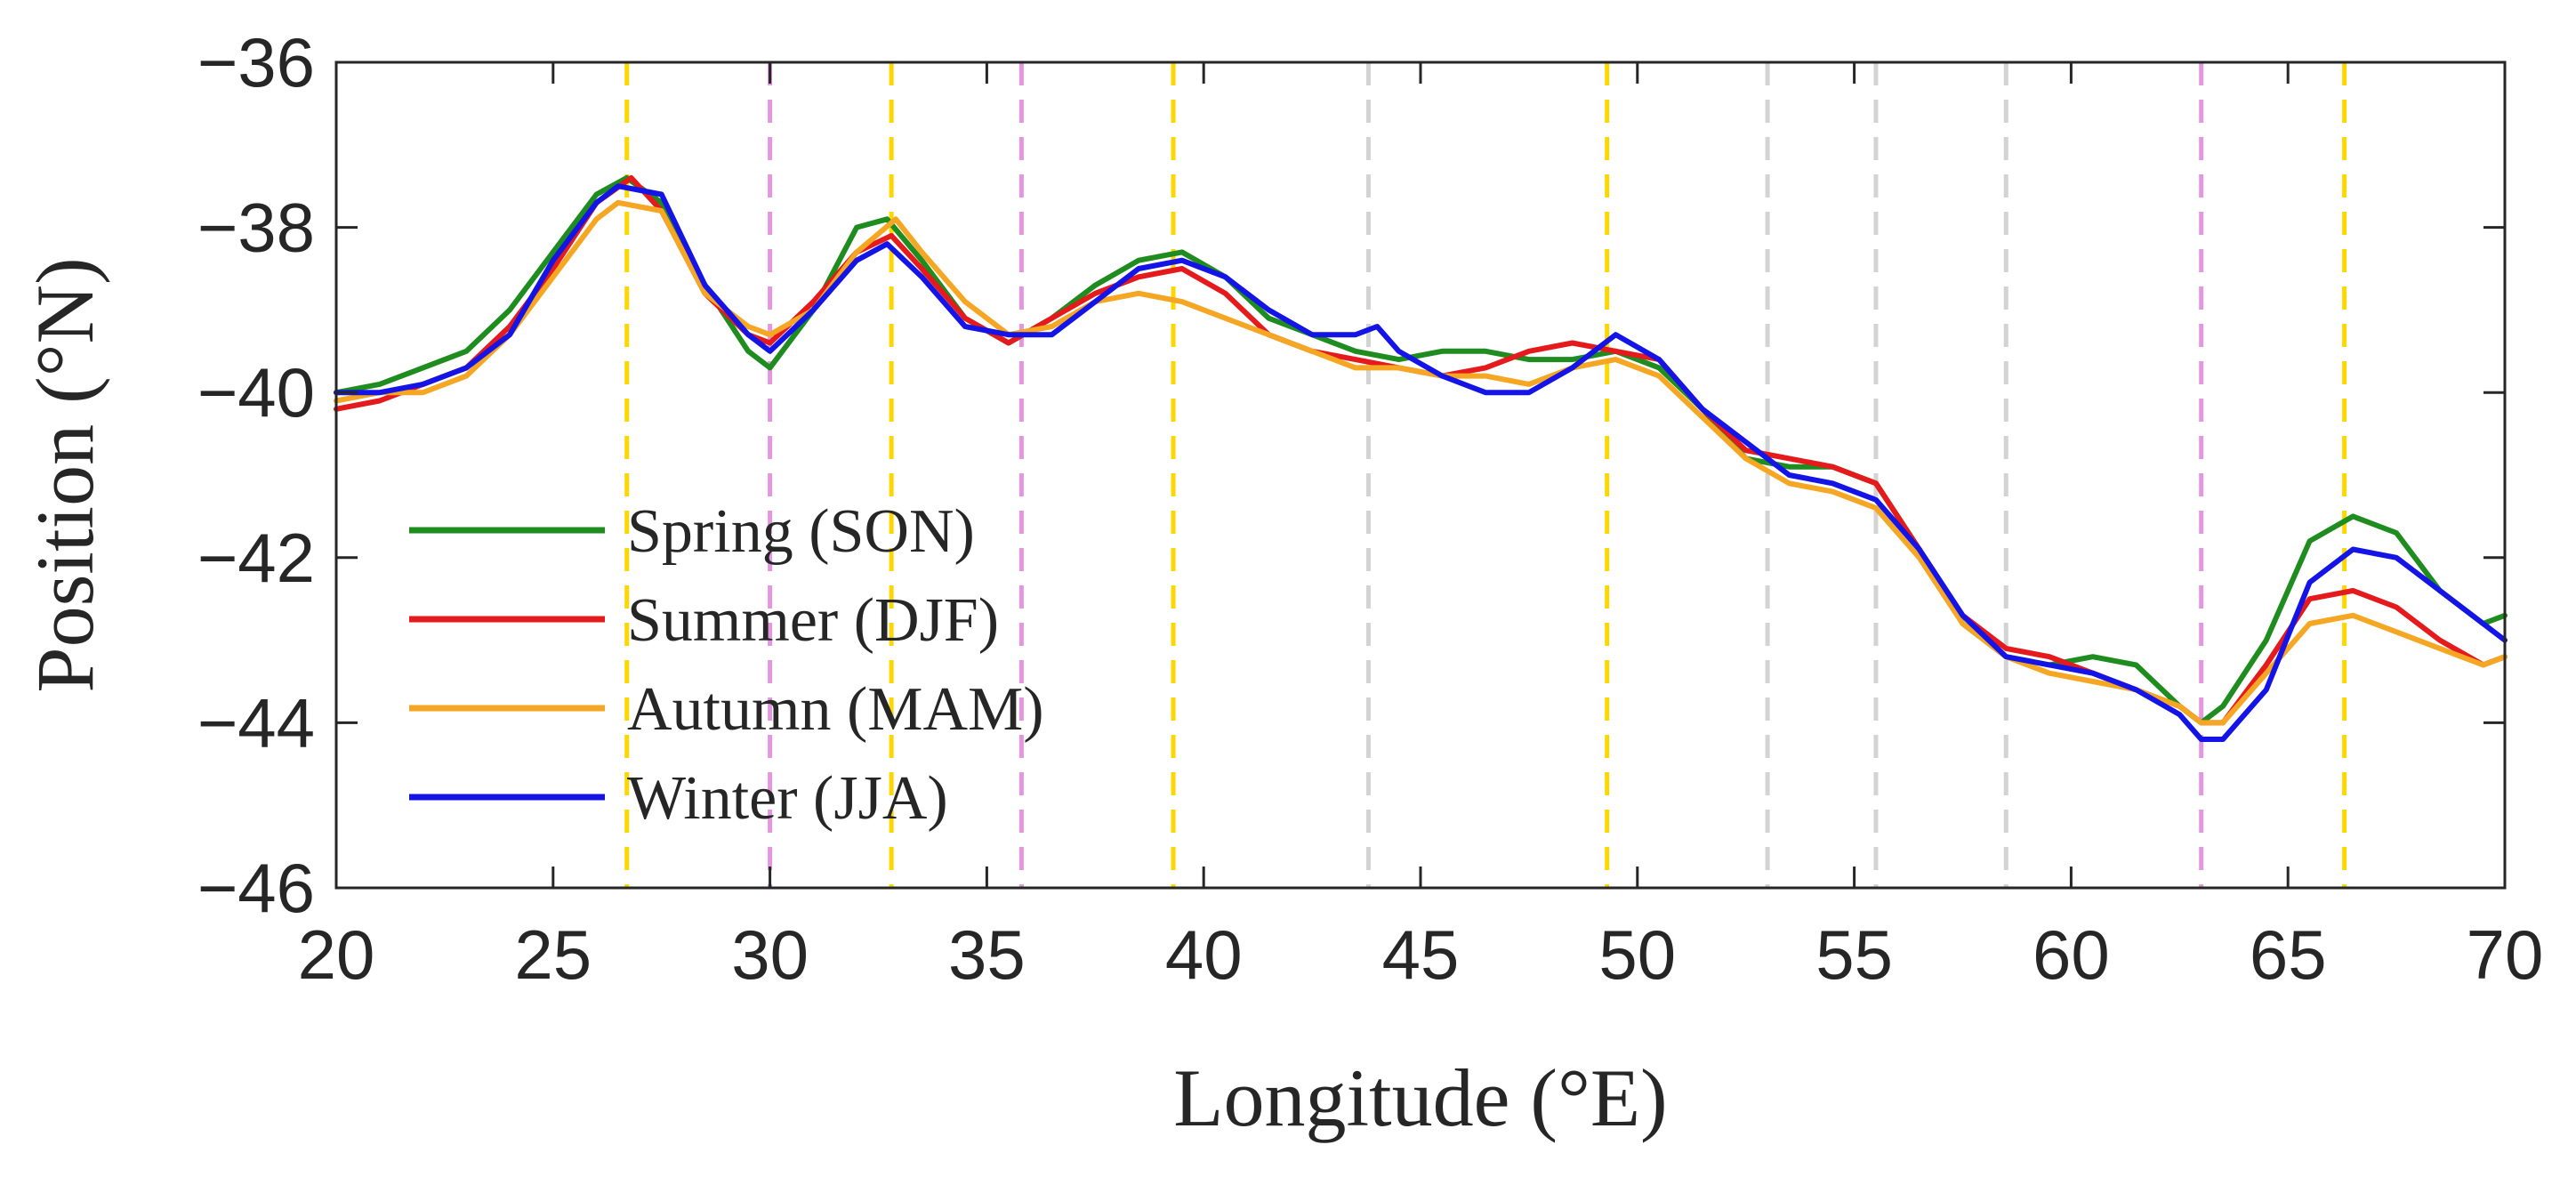 The width and height of the screenshot is (2576, 1177). What do you see at coordinates (256, 228) in the screenshot?
I see `y-tick-label: −38` at bounding box center [256, 228].